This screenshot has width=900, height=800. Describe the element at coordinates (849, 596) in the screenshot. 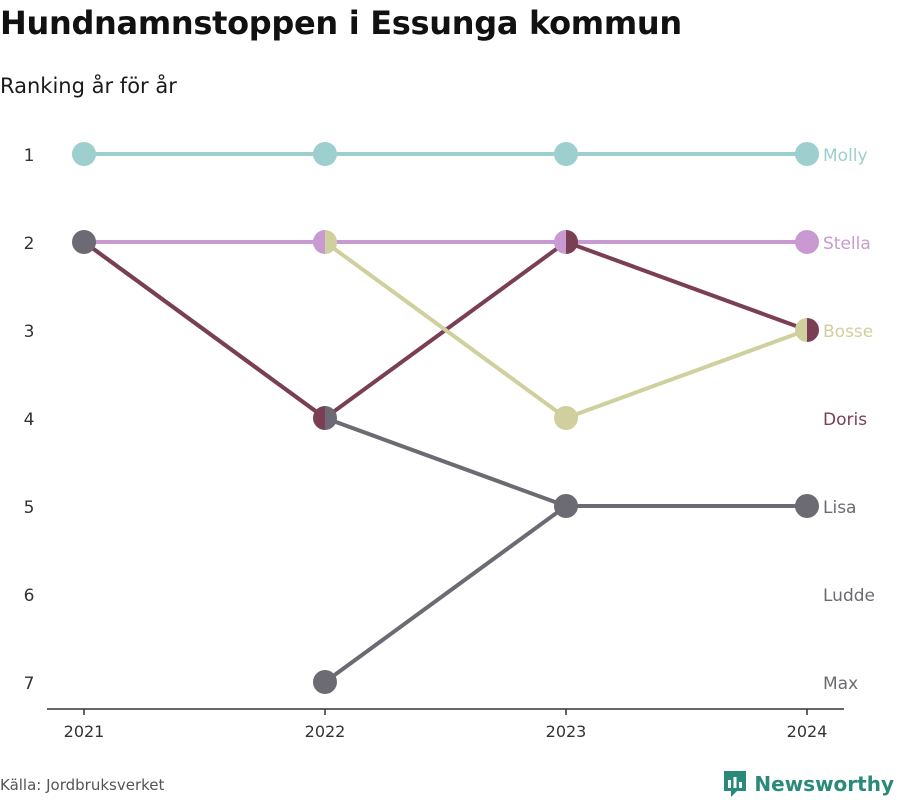

I see `series-end-label: Ludde` at that location.